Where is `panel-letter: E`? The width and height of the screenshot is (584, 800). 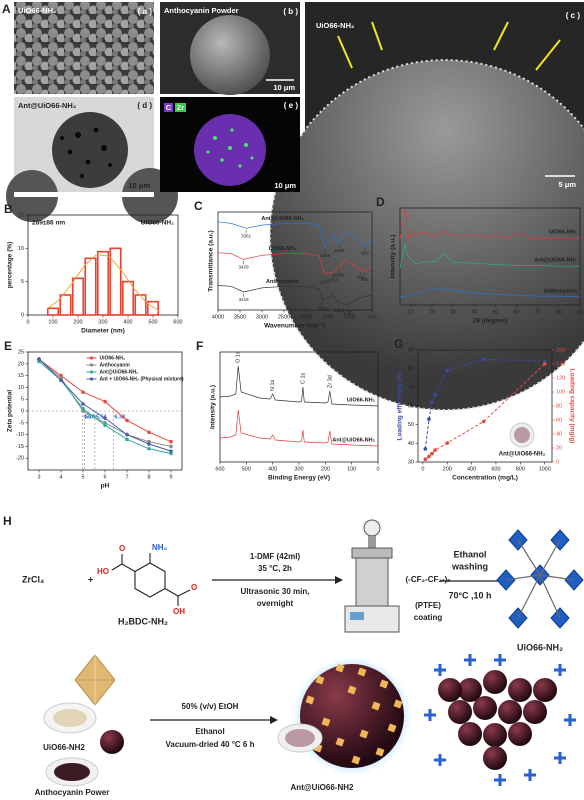
panel-letter: E is located at coordinates (8, 346).